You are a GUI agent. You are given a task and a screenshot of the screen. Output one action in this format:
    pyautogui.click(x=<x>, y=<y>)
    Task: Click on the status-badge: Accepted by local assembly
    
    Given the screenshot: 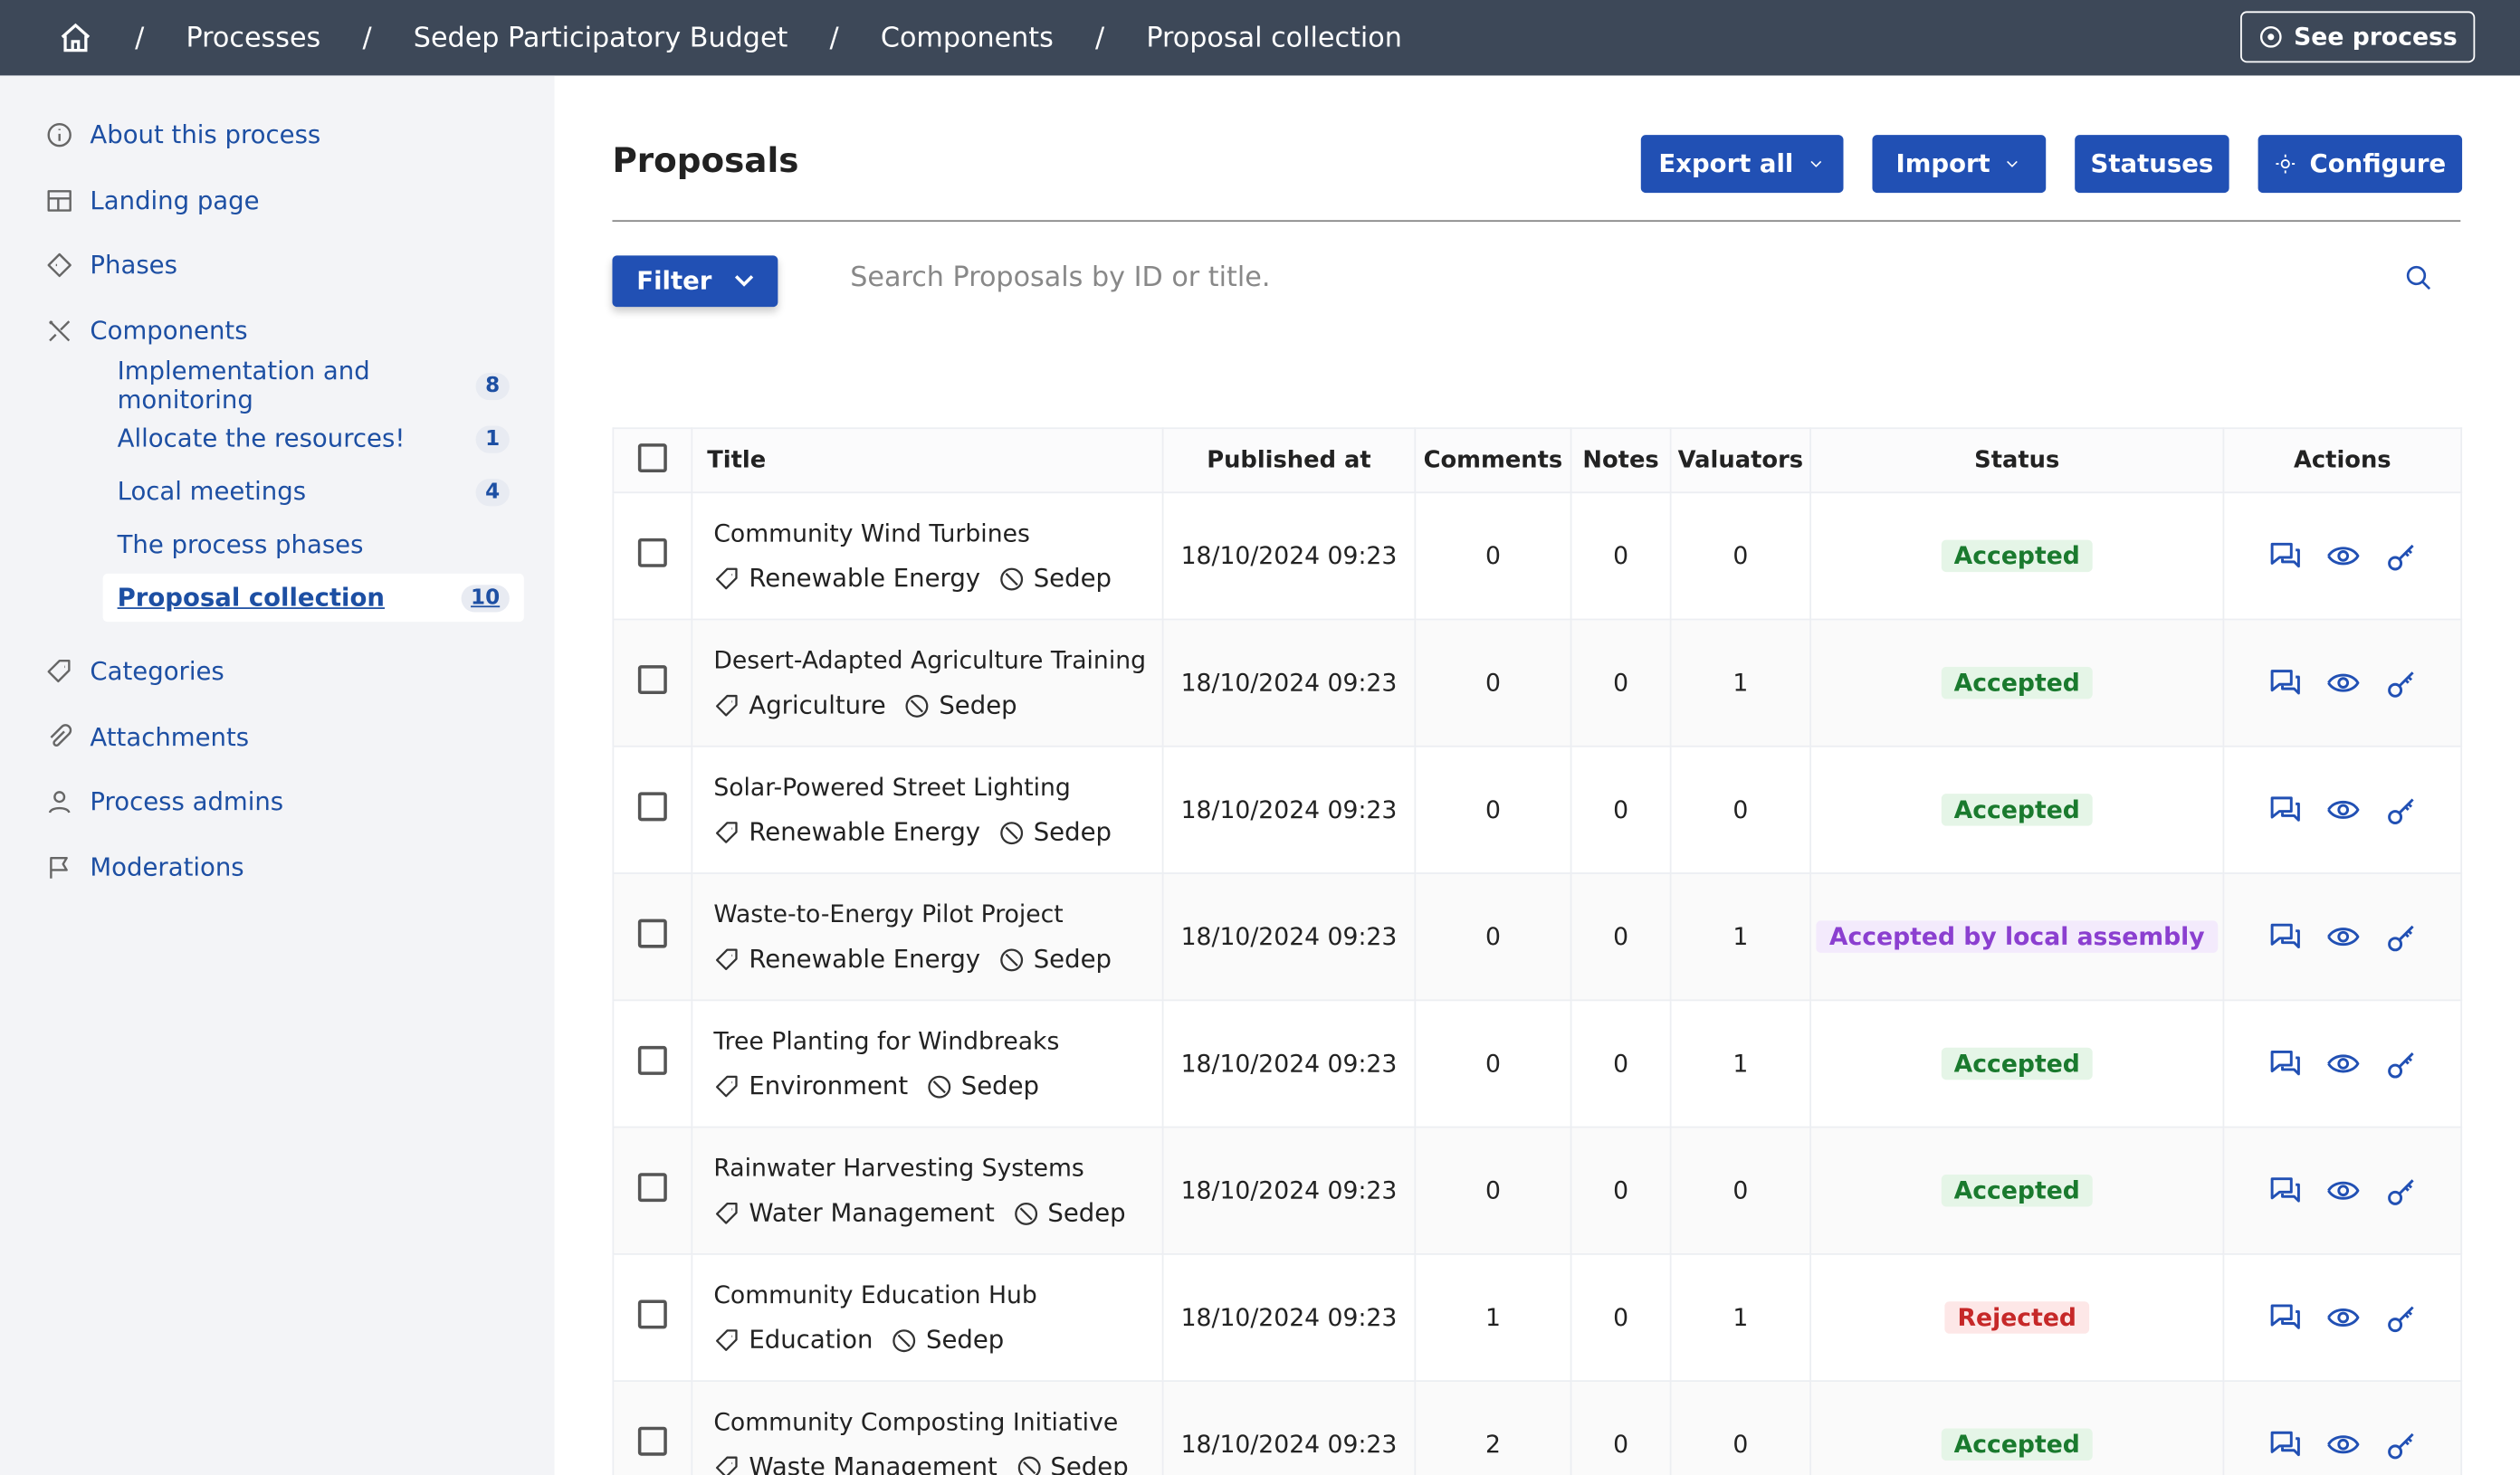 What is the action you would take?
    pyautogui.click(x=2018, y=936)
    